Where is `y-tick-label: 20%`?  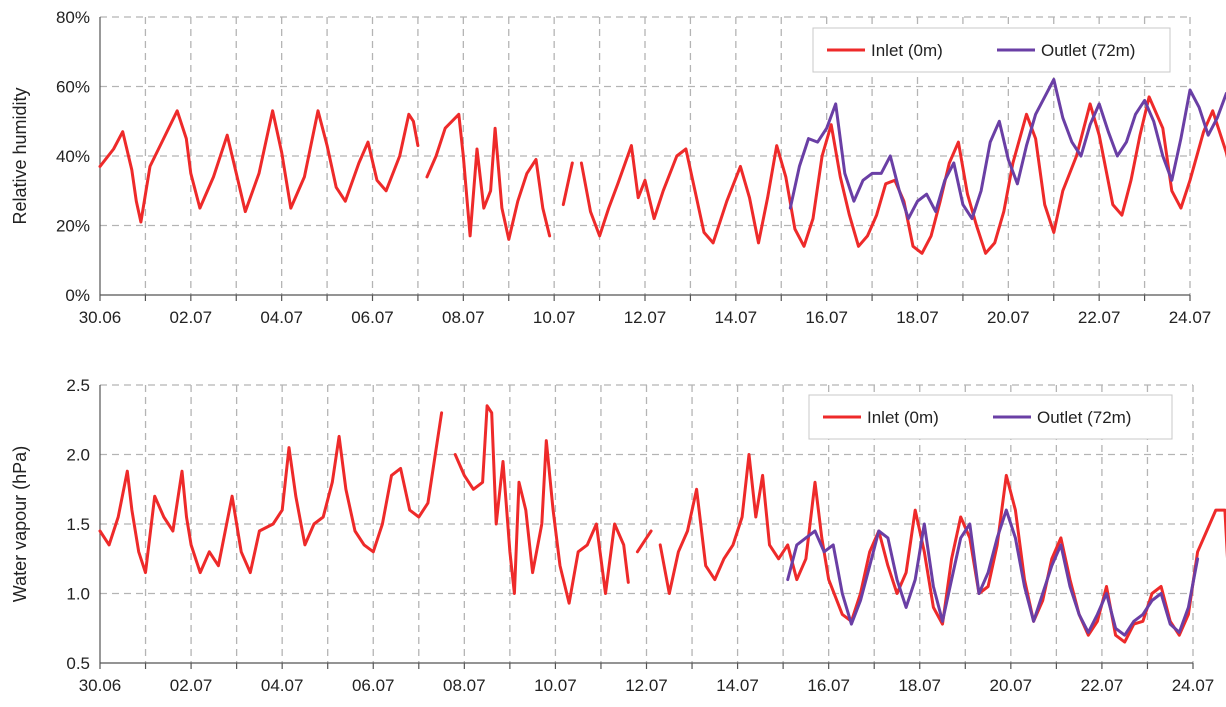 y-tick-label: 20% is located at coordinates (73, 226).